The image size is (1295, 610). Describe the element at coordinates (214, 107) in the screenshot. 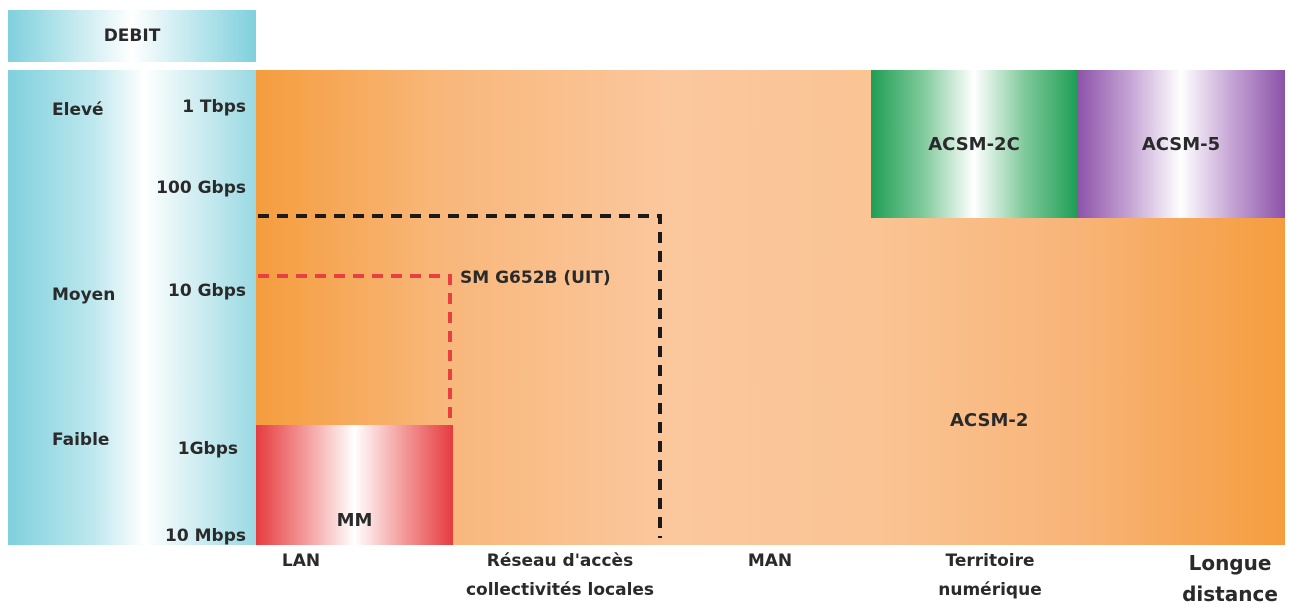

I see `rate-1-tbps: 1 Tbps` at that location.